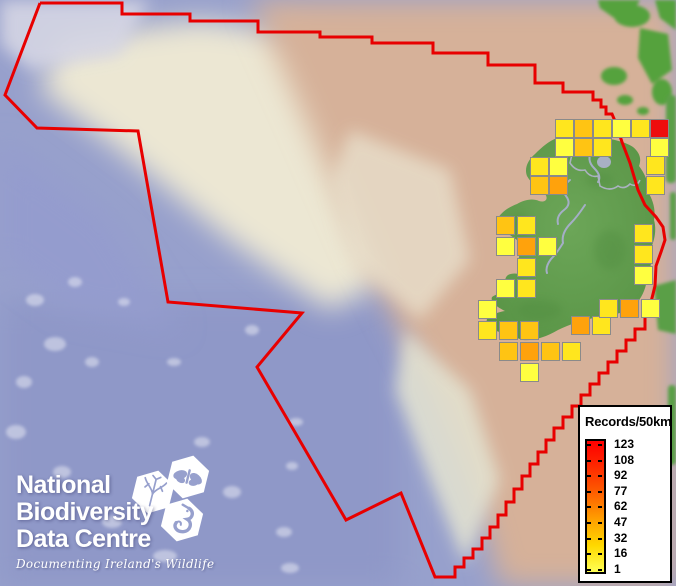 The image size is (676, 586). What do you see at coordinates (621, 553) in the screenshot?
I see `legend-tick-label: 16` at bounding box center [621, 553].